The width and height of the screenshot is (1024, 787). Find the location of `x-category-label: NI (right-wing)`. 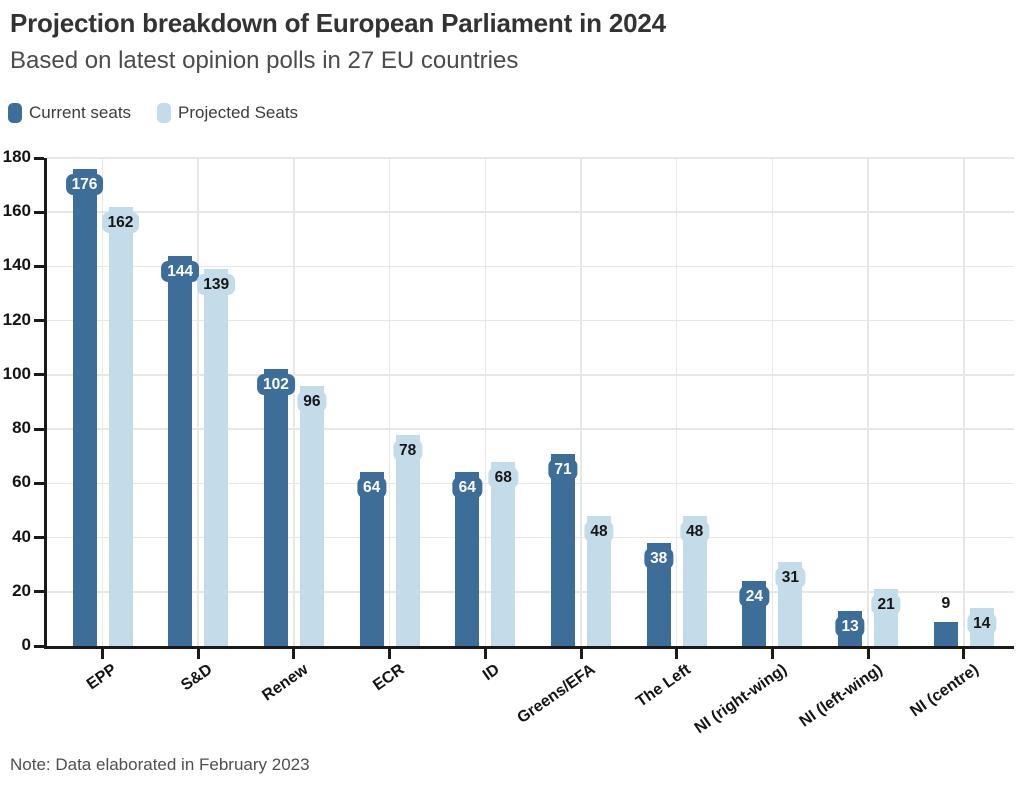

x-category-label: NI (right-wing) is located at coordinates (741, 699).